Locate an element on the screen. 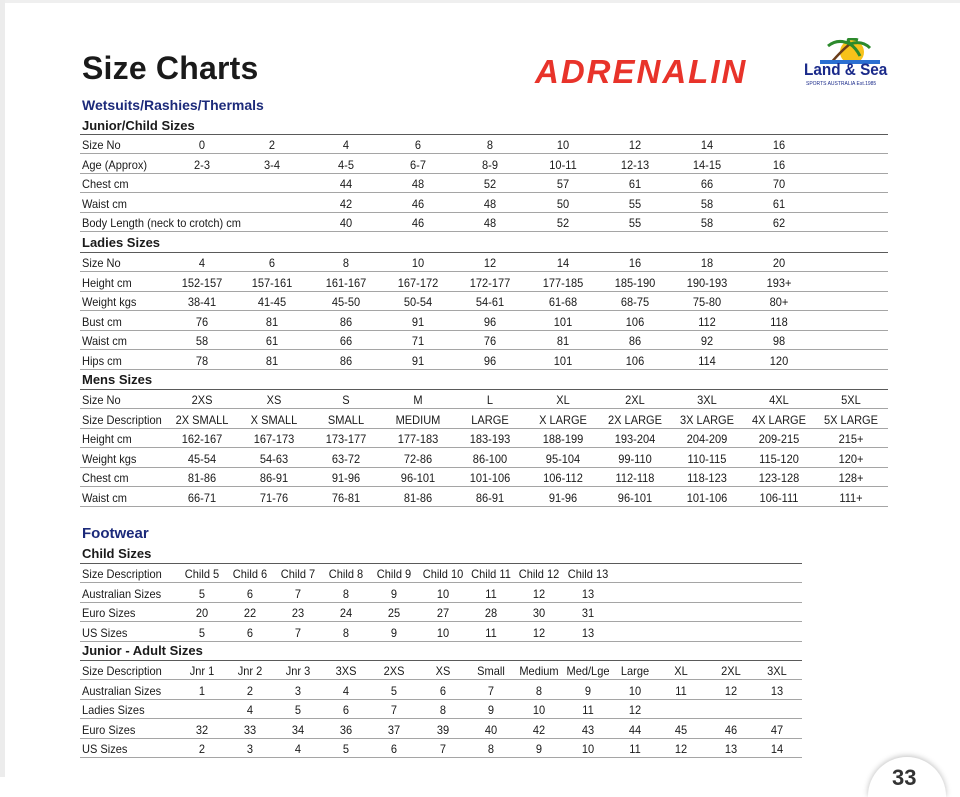 The width and height of the screenshot is (960, 797). table-cell: 110-115 is located at coordinates (707, 458).